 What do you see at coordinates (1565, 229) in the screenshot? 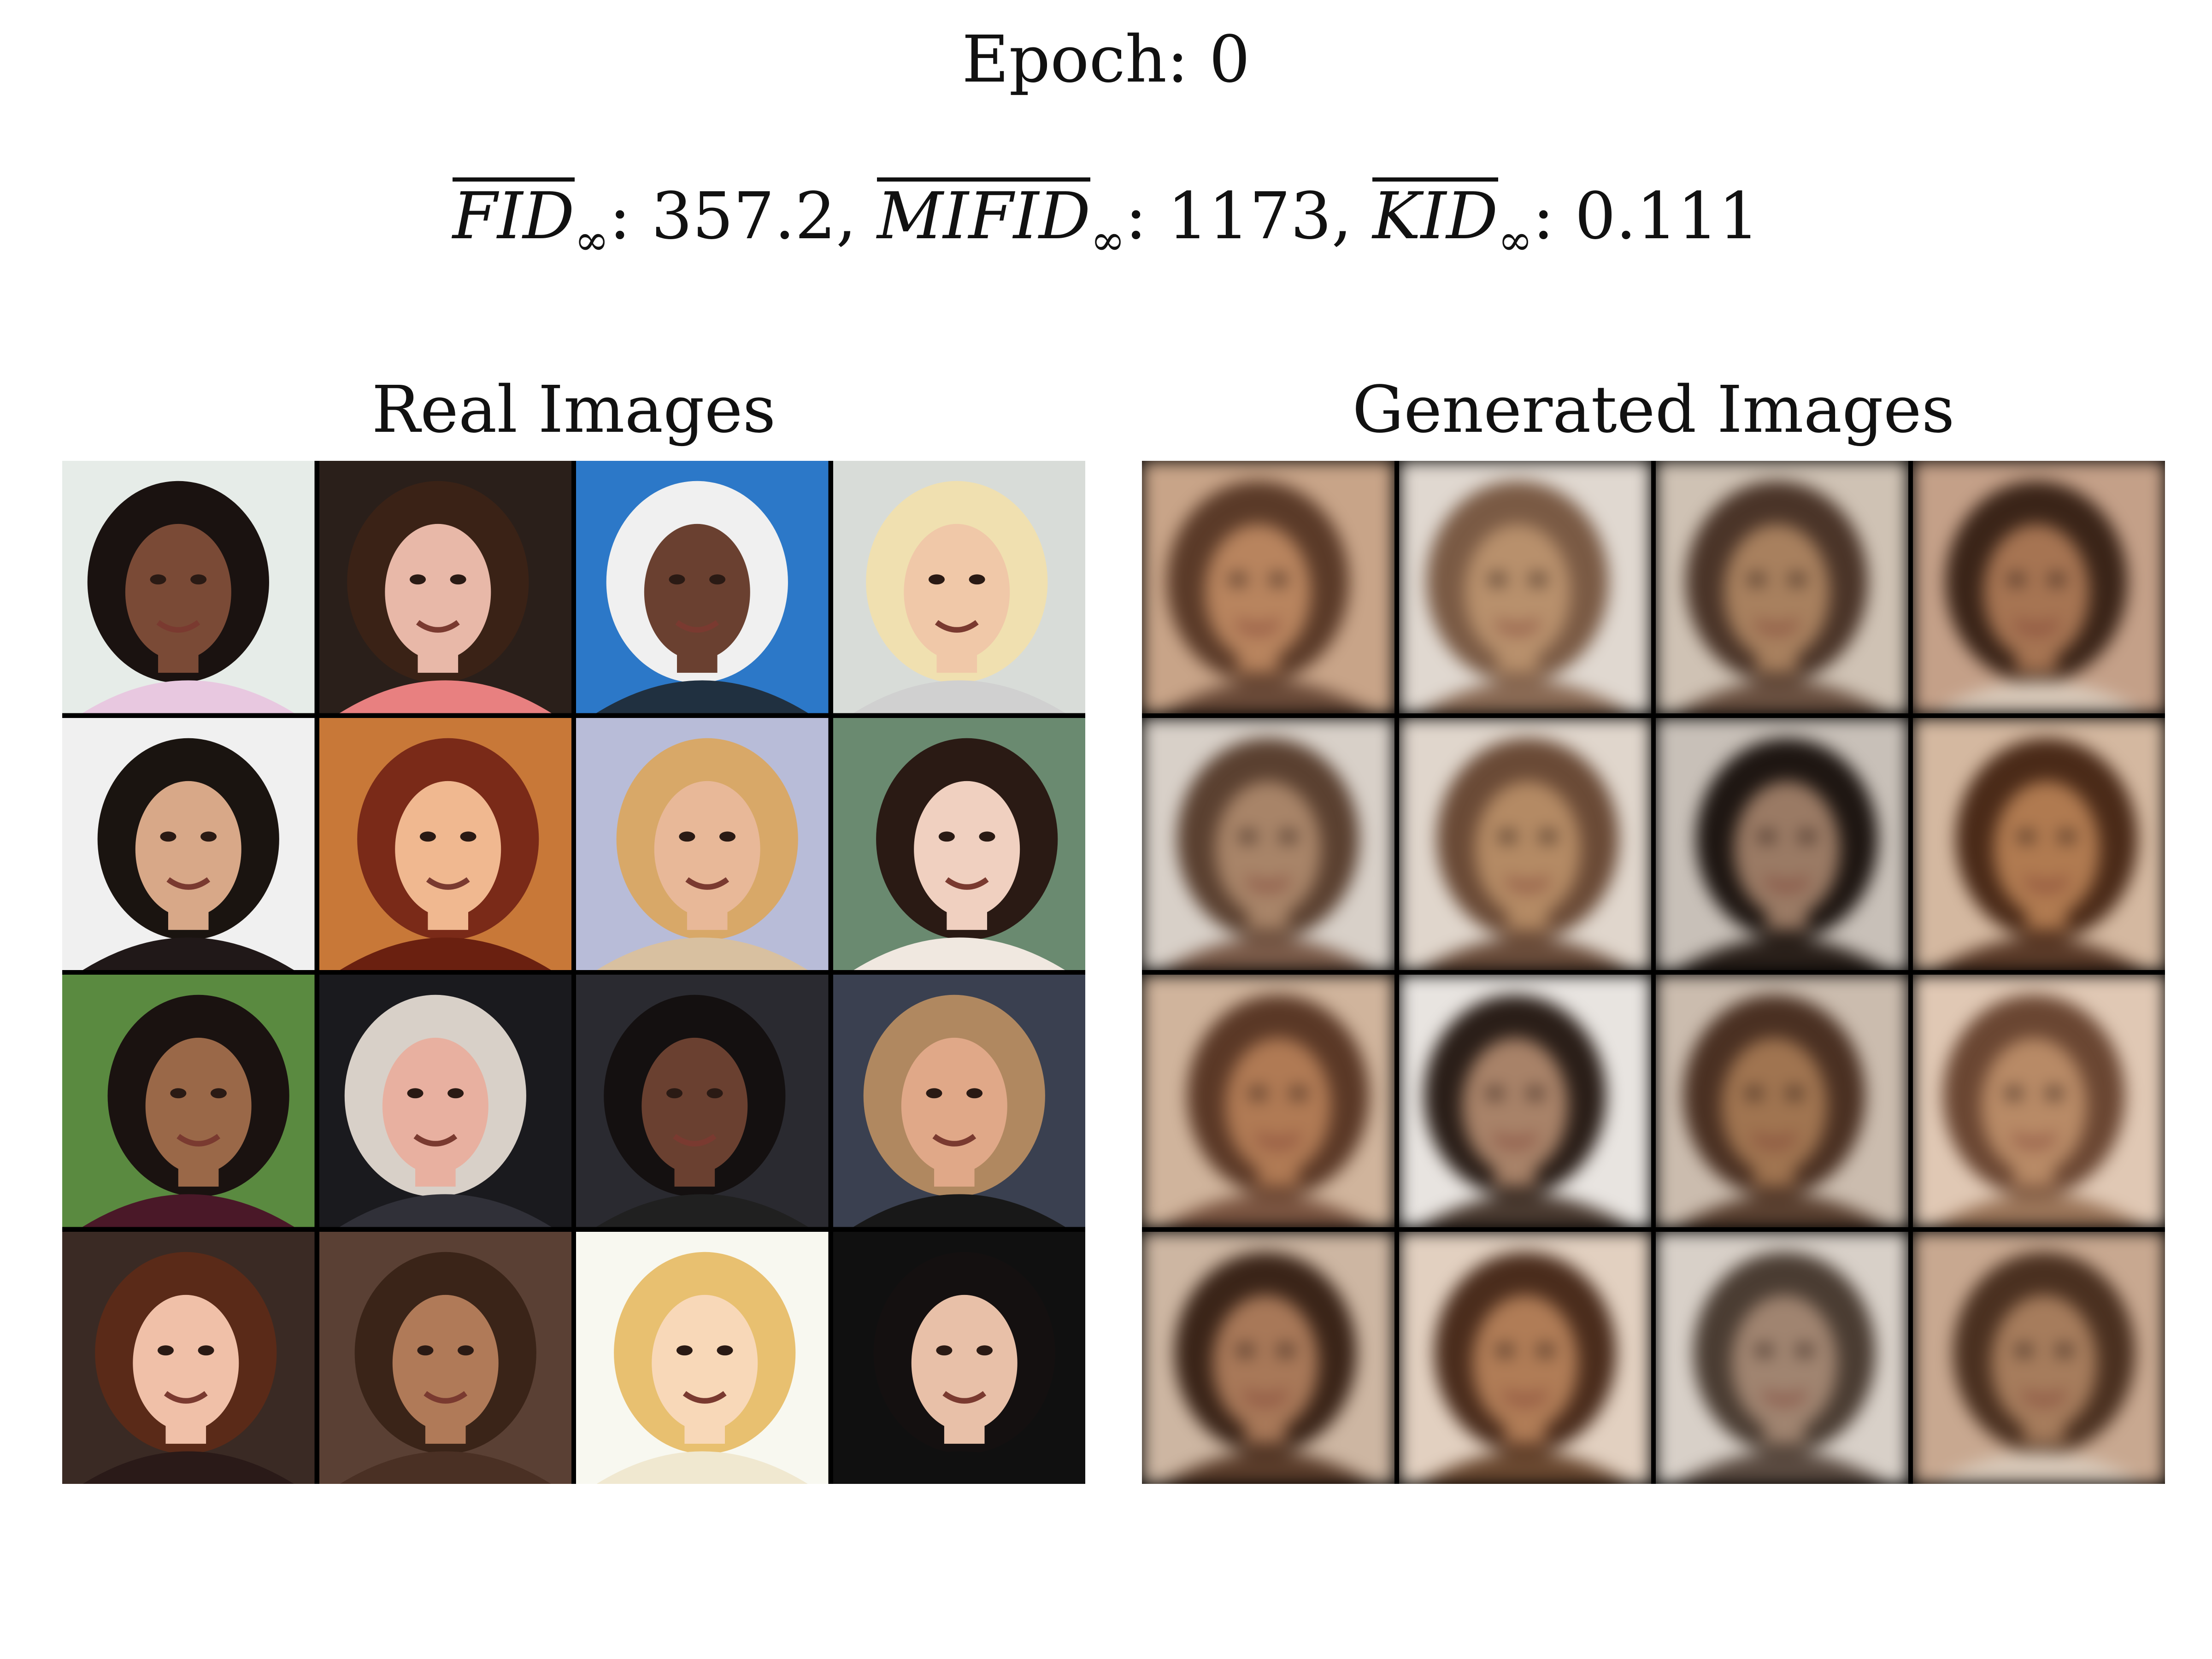
I see `metric-kid: KID∞: 0.111` at bounding box center [1565, 229].